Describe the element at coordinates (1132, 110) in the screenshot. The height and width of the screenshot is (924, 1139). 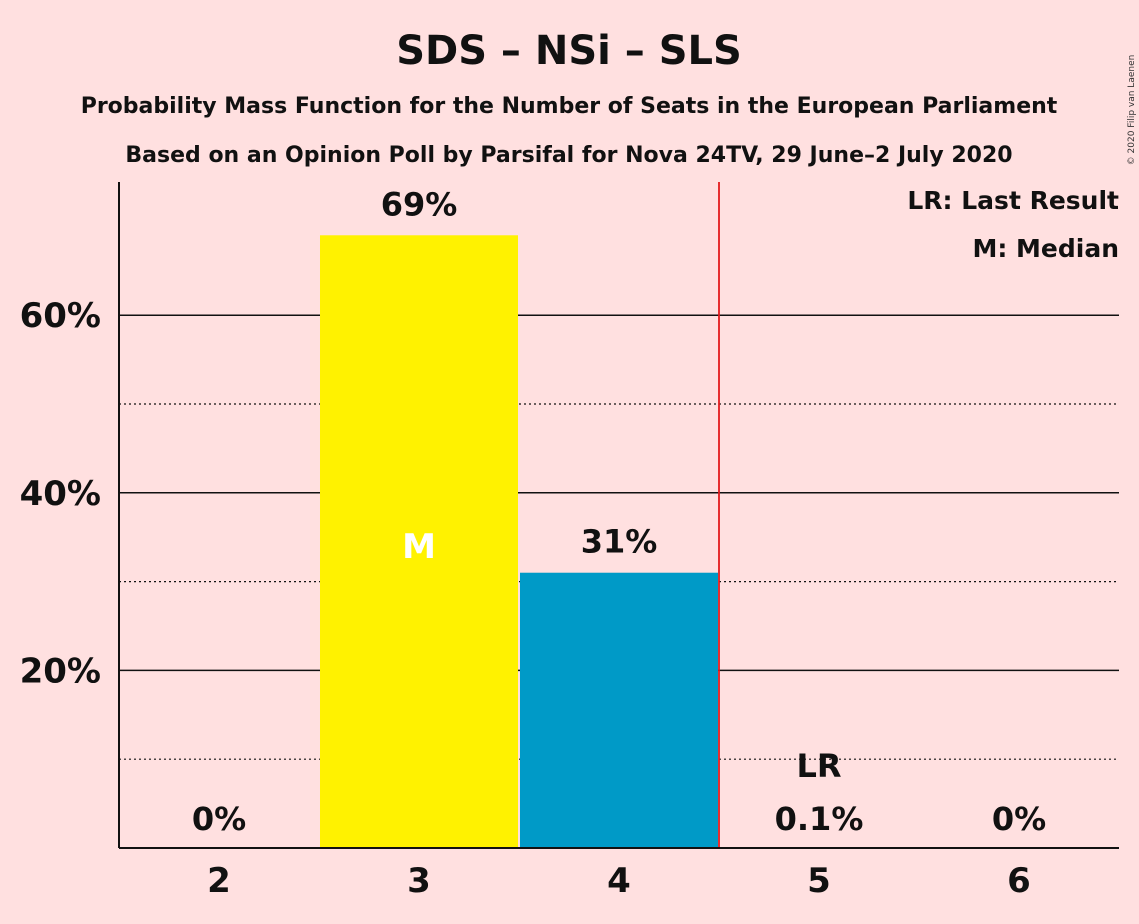
I see `copyright-text: © 2020 Filip van Laenen` at that location.